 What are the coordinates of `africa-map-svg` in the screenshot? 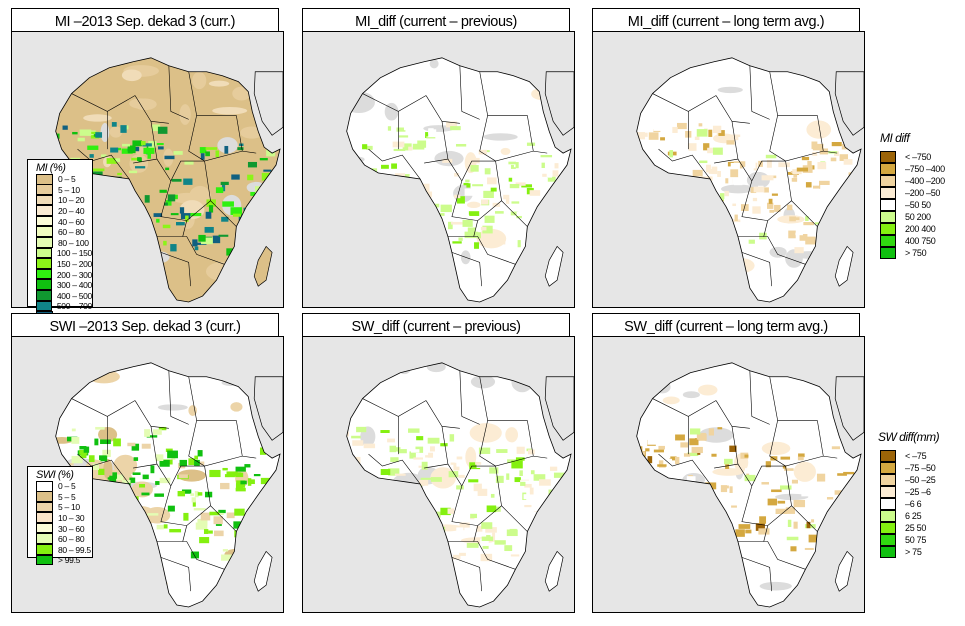 It's located at (750, 485).